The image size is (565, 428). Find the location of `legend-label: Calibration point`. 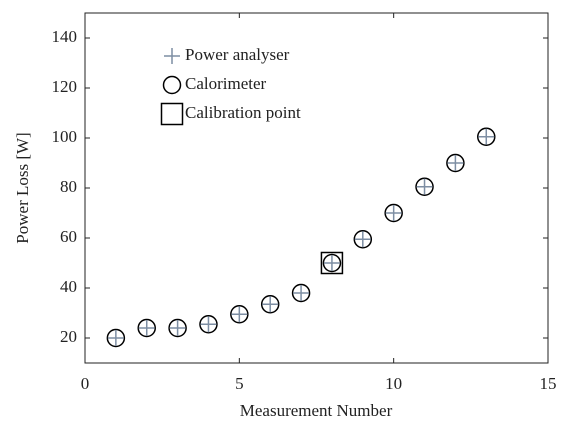

legend-label: Calibration point is located at coordinates (243, 112).